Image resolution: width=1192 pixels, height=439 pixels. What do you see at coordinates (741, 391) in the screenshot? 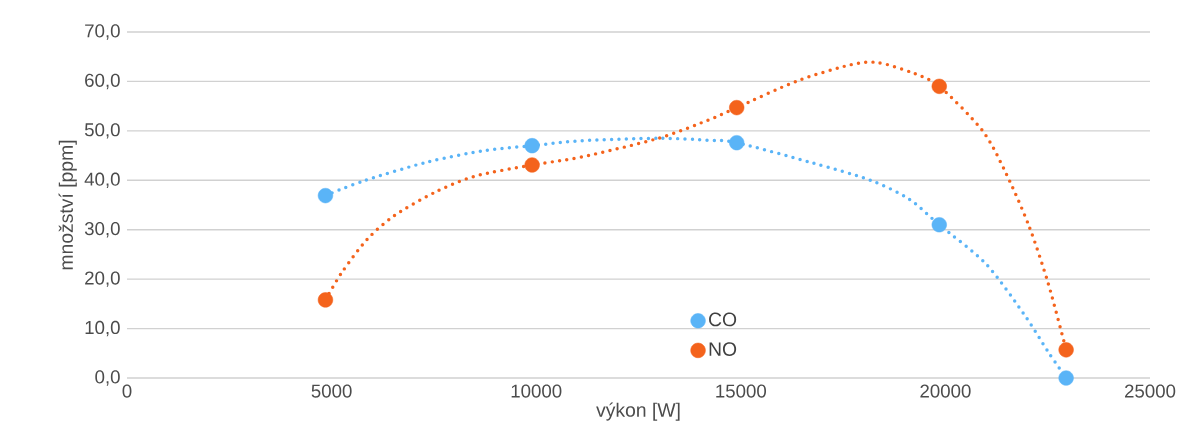
I see `x-tick-label: 15000` at bounding box center [741, 391].